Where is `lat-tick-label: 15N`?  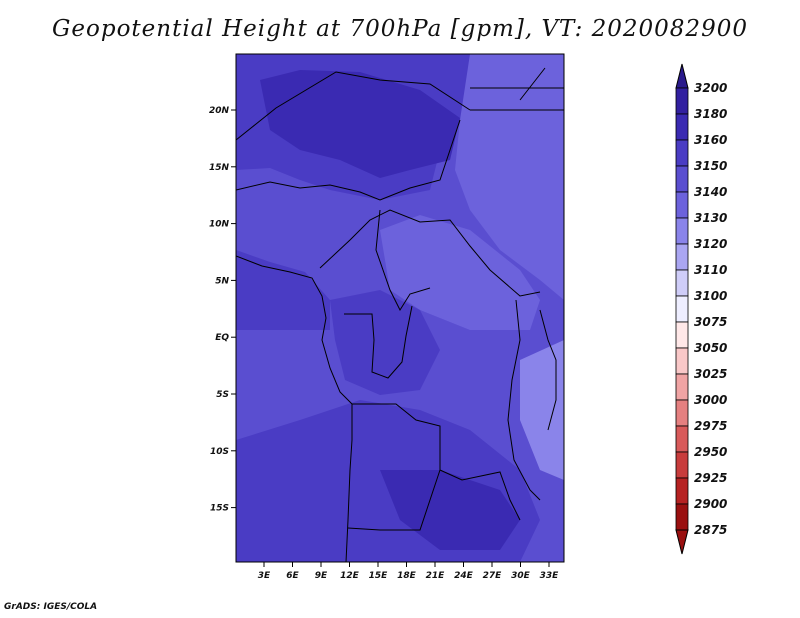
lat-tick-label: 15N is located at coordinates (219, 168).